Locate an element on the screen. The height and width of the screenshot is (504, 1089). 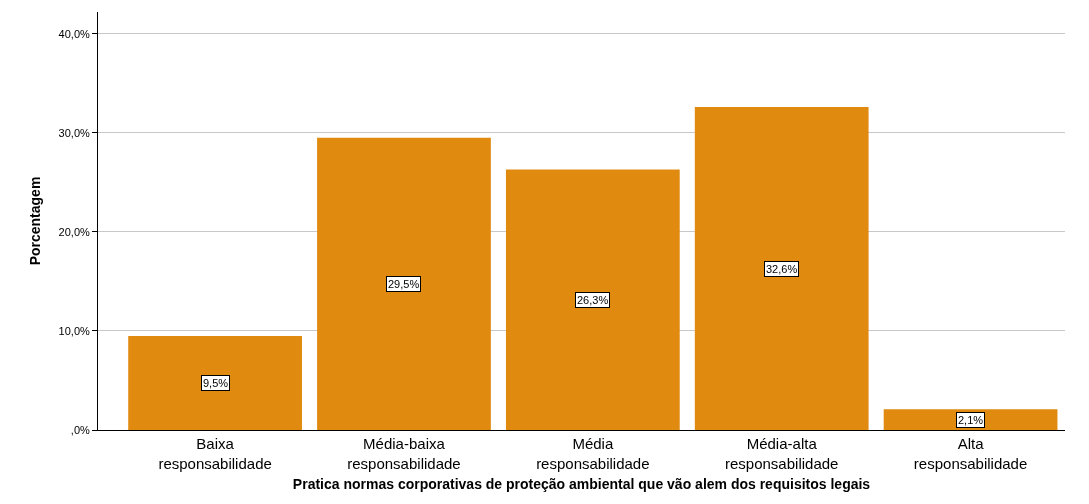
y-tick-label: 40,0% is located at coordinates (74, 33).